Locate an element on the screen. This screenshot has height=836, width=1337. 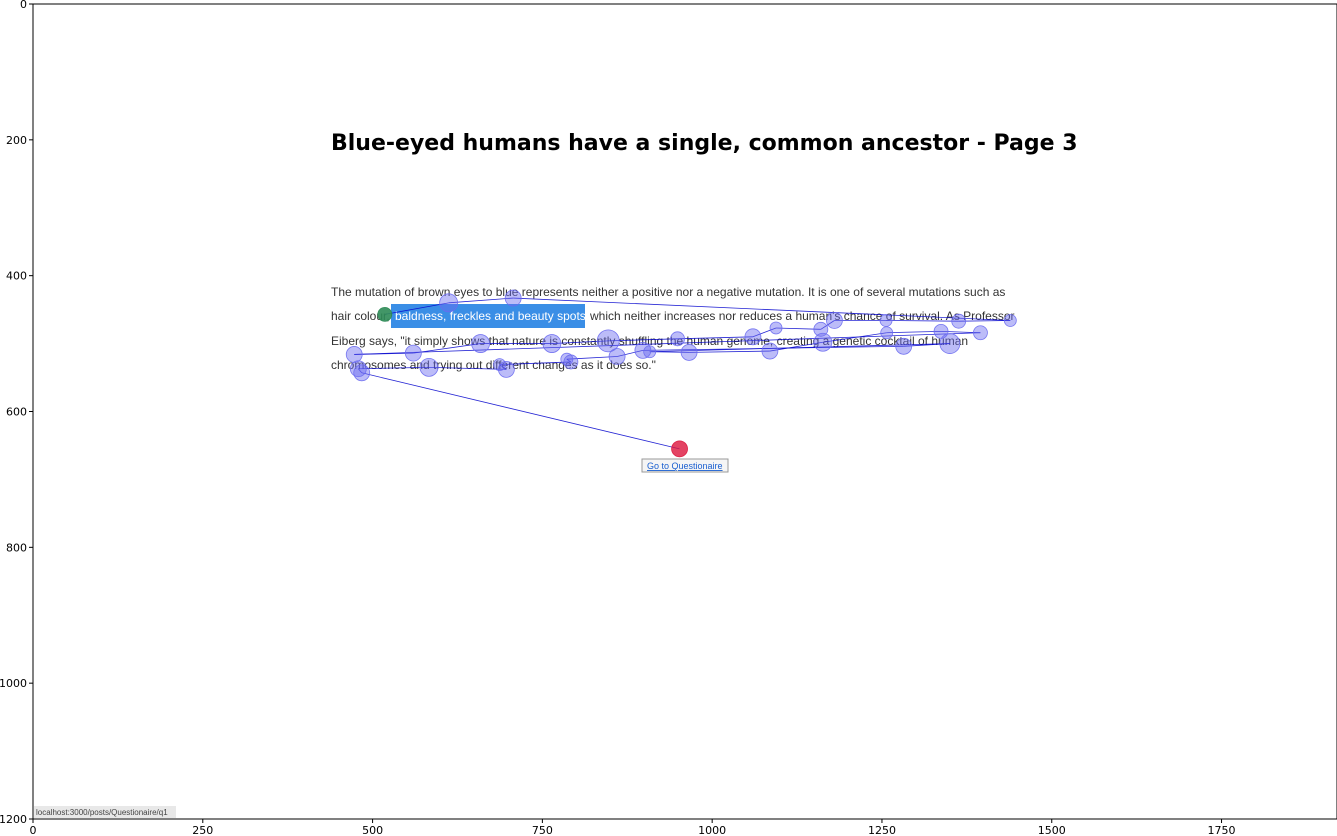
x-tick-label: 750 is located at coordinates (542, 830).